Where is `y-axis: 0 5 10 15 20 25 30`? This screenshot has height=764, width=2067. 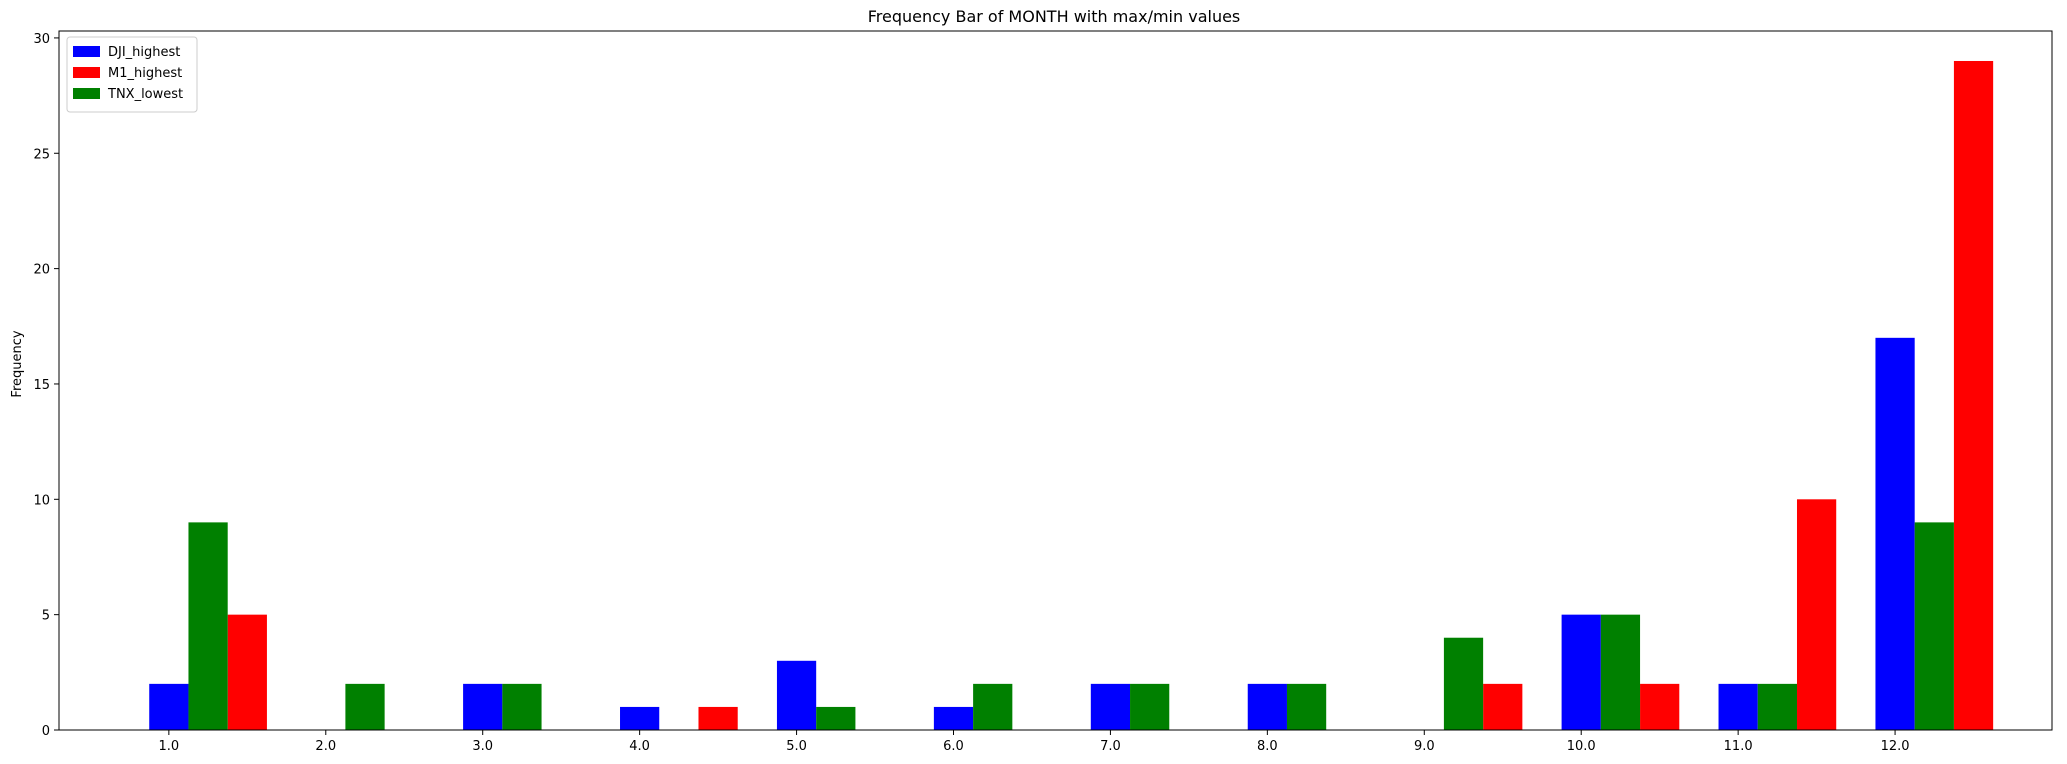 y-axis: 0 5 10 15 20 25 30 is located at coordinates (46, 385).